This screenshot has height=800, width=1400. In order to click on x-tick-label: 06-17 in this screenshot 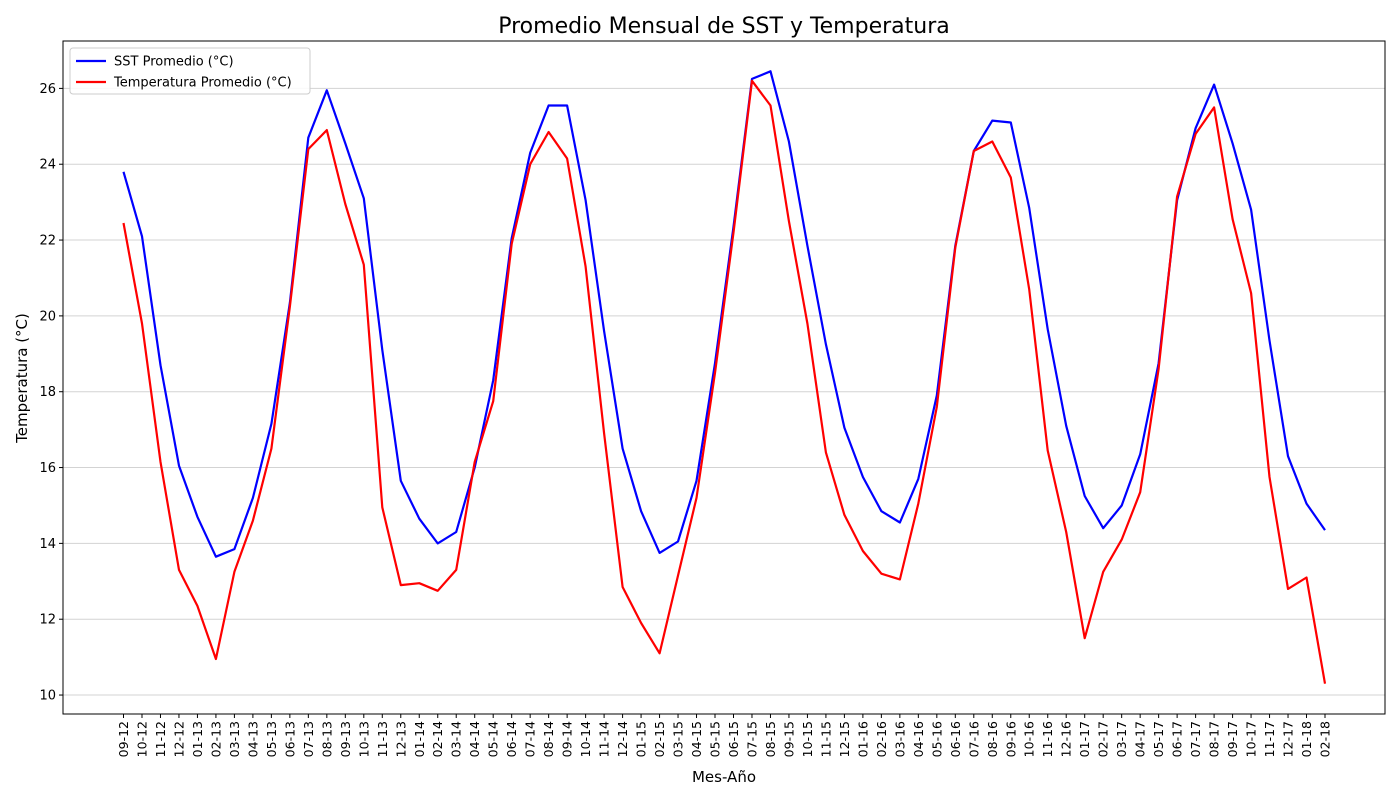, I will do `click(1177, 739)`.